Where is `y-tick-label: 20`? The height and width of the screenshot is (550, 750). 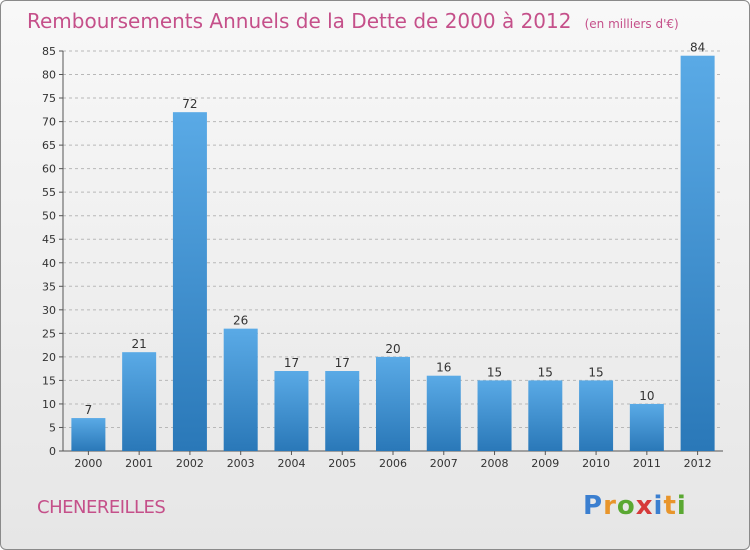
y-tick-label: 20 is located at coordinates (49, 357).